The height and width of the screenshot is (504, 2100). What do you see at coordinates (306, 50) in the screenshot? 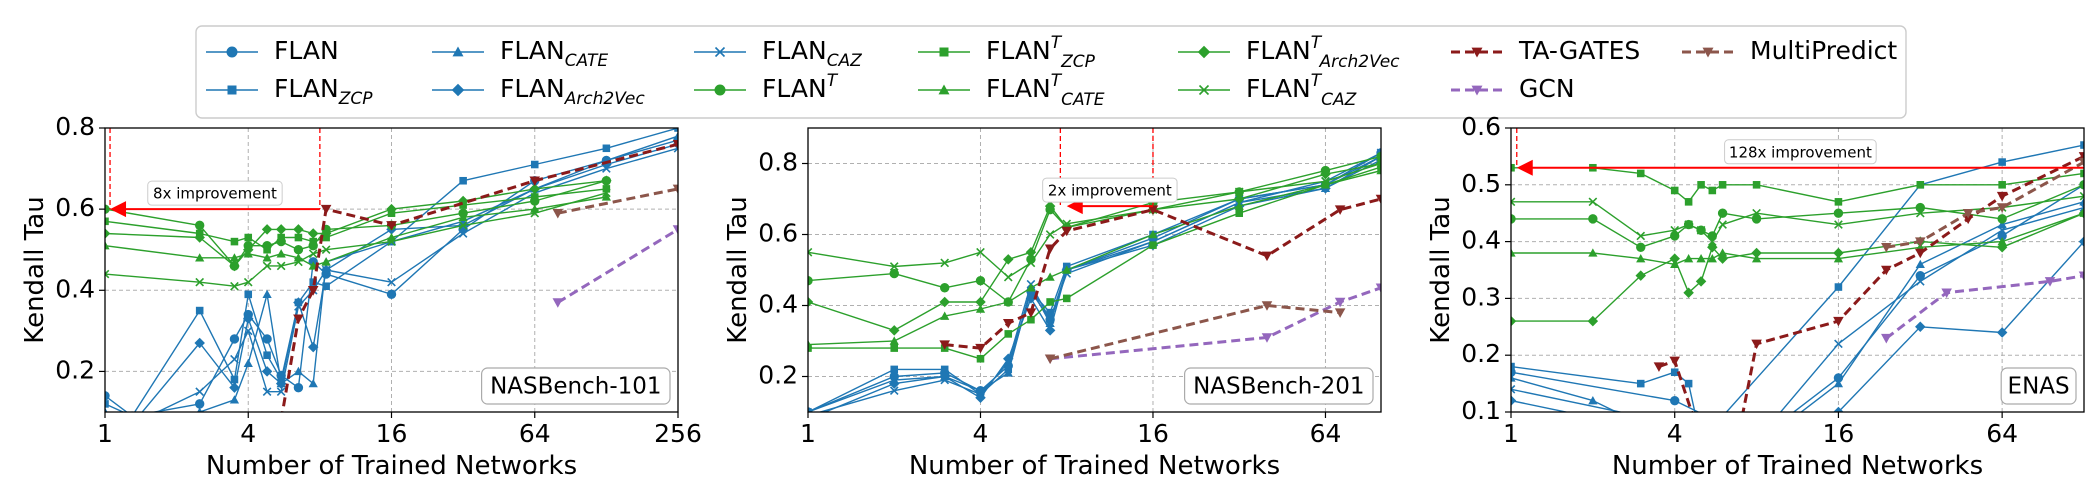
I see `legend-label-0: FLAN` at bounding box center [306, 50].